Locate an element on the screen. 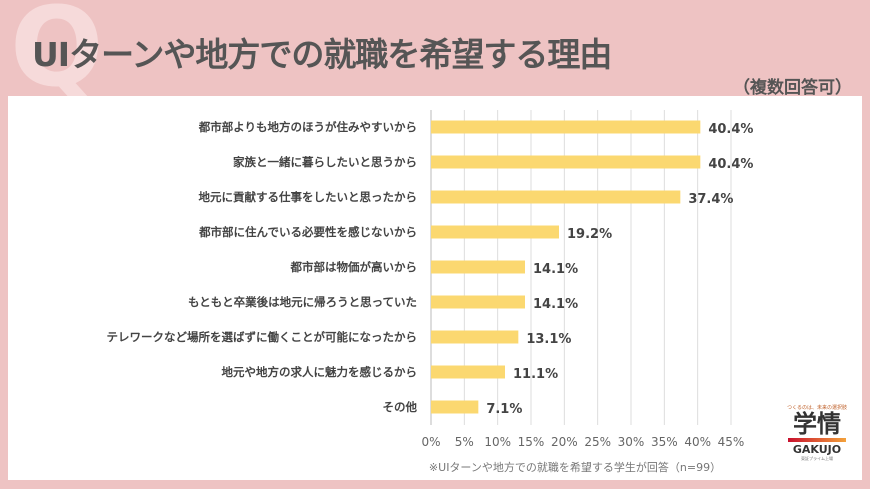 The image size is (870, 489). data-label: 19.2% is located at coordinates (589, 234).